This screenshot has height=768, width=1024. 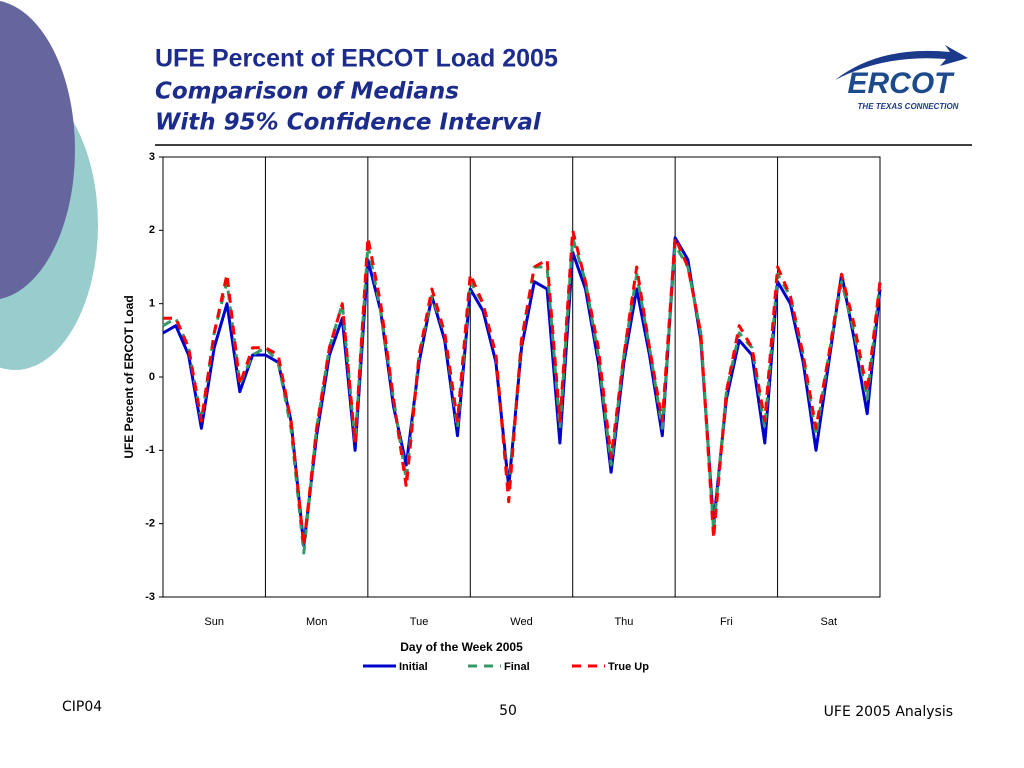 What do you see at coordinates (521, 622) in the screenshot?
I see `x-tick-label: Wed` at bounding box center [521, 622].